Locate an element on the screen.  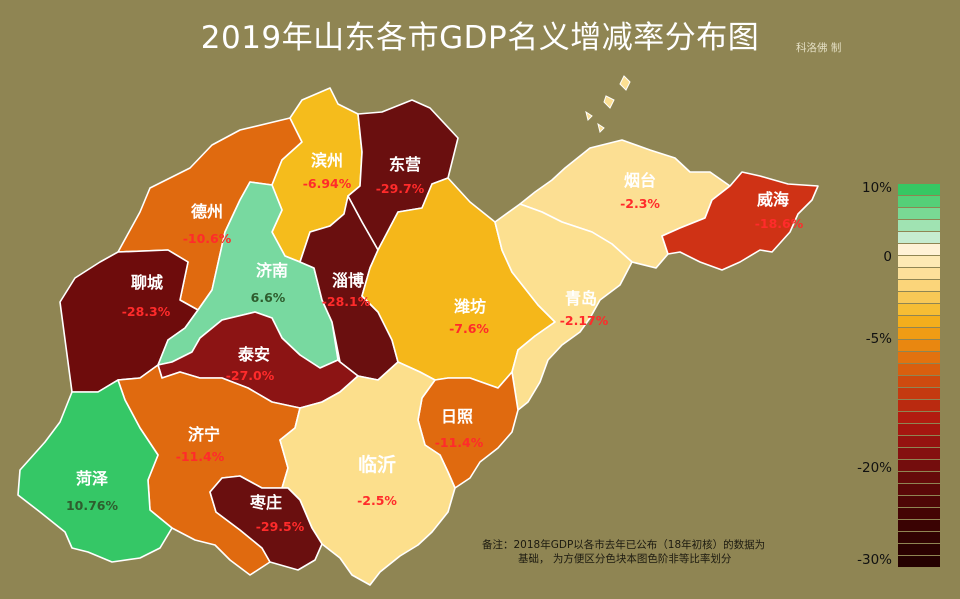
legend-tick-0: 0 is located at coordinates (887, 257).